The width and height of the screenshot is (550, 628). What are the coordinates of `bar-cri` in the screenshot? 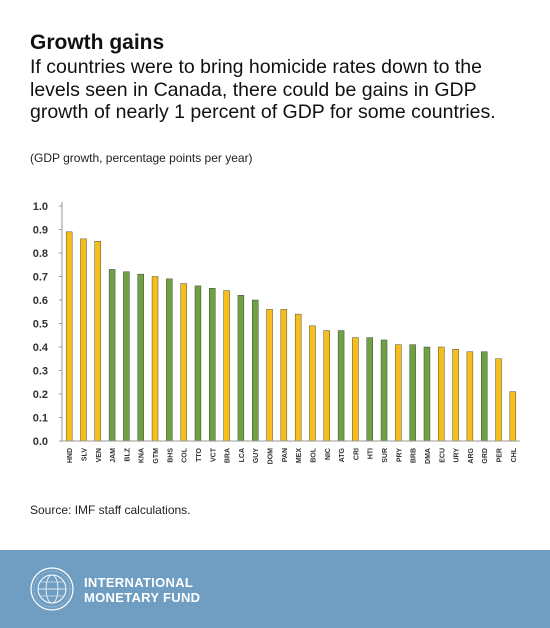 It's located at (355, 389).